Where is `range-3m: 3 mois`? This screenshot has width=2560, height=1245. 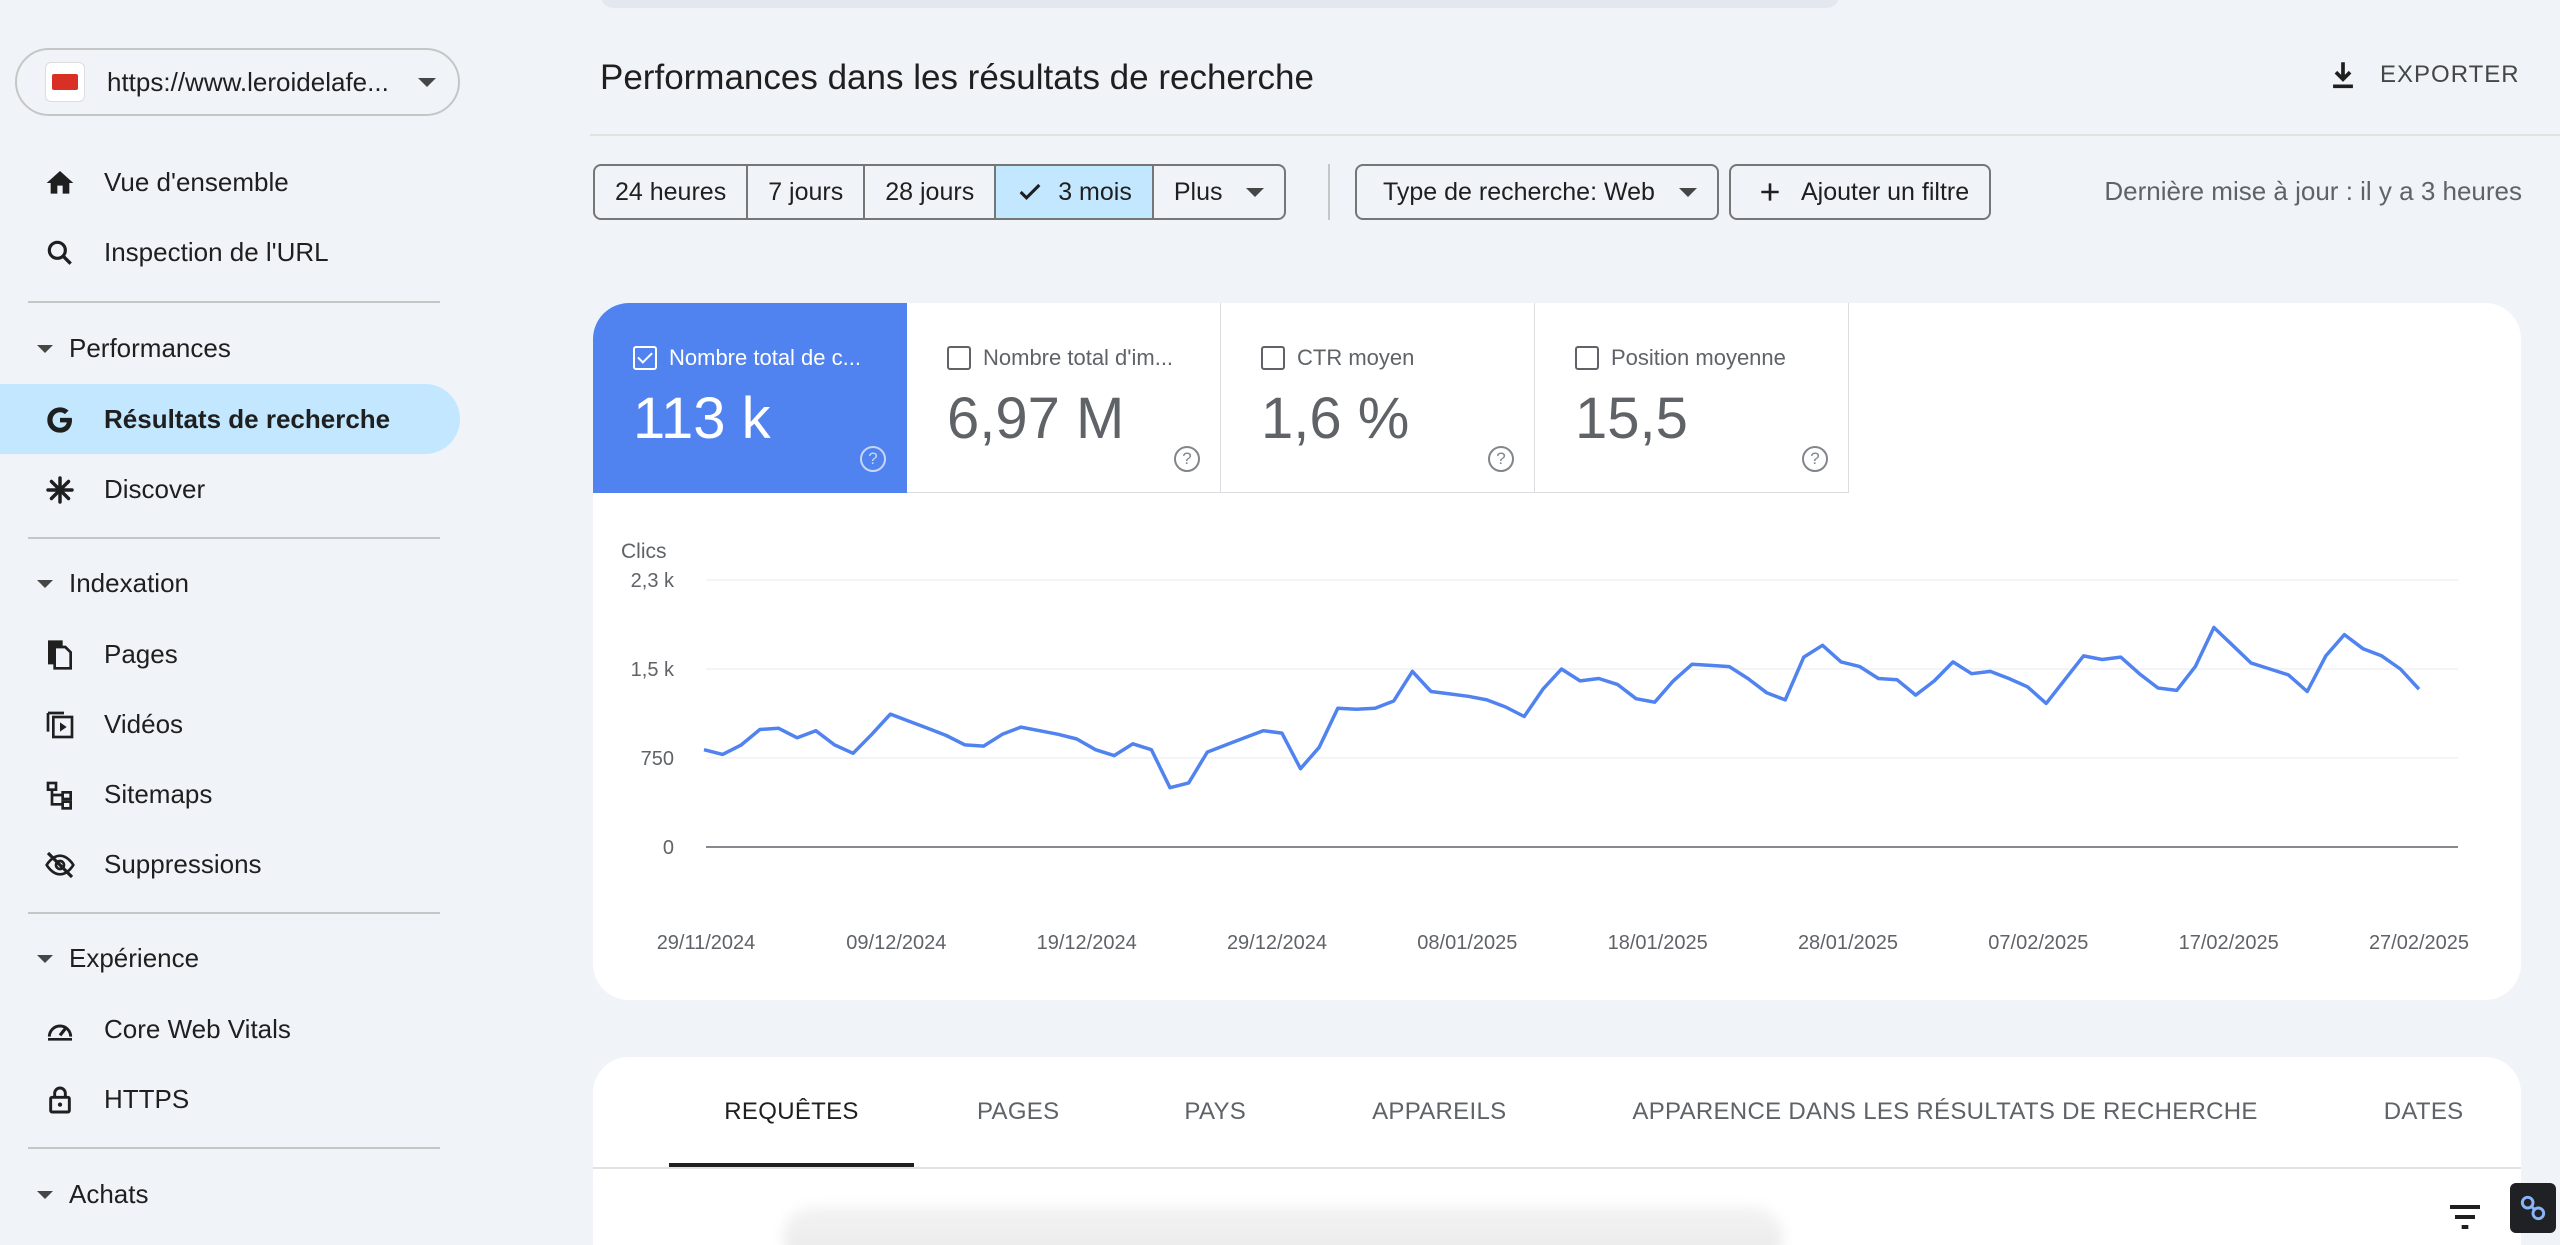
range-3m: 3 mois is located at coordinates (1075, 192).